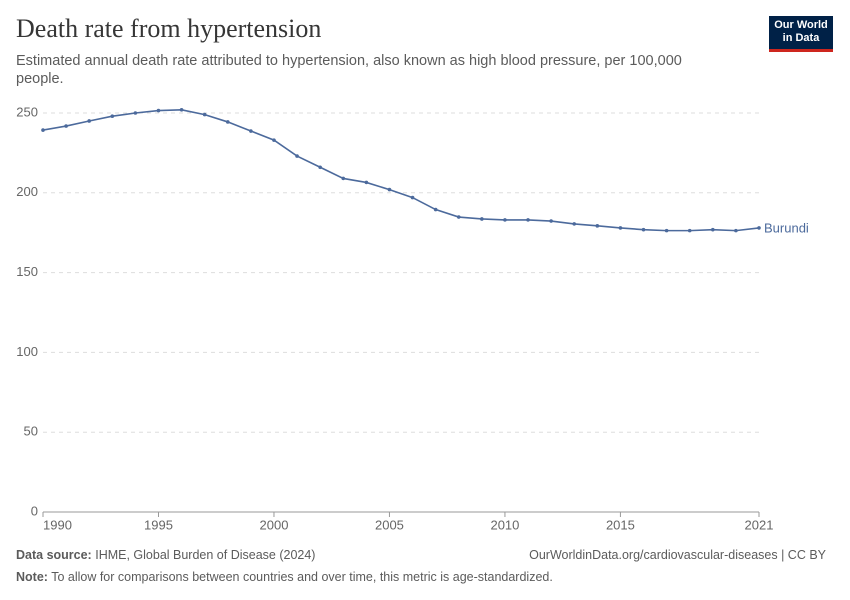 This screenshot has width=850, height=600. Describe the element at coordinates (274, 524) in the screenshot. I see `x-tick-label: 2000` at that location.